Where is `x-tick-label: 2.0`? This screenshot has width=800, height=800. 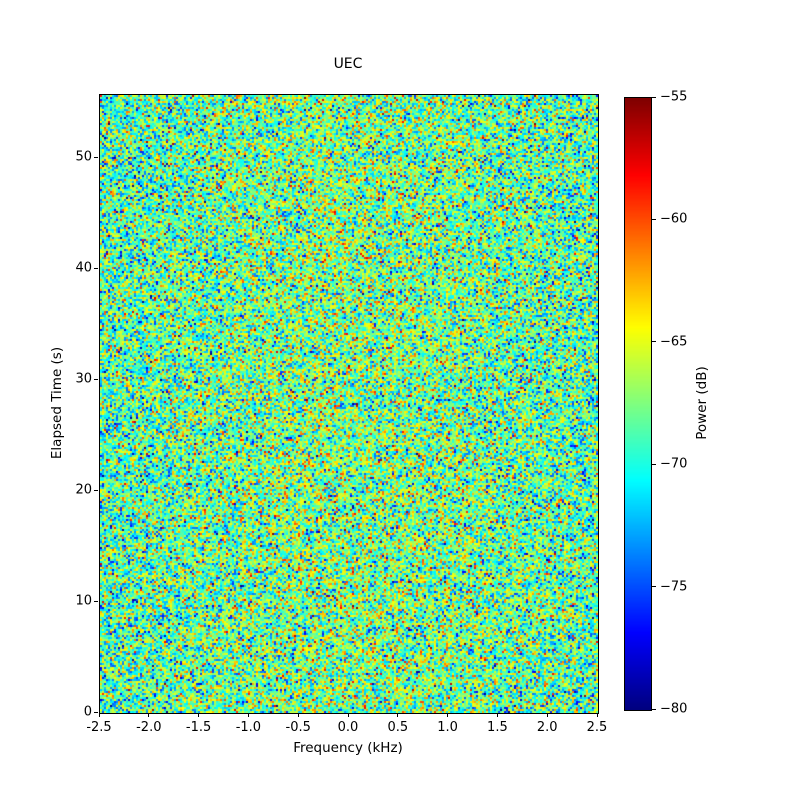
x-tick-label: 2.0 is located at coordinates (547, 727).